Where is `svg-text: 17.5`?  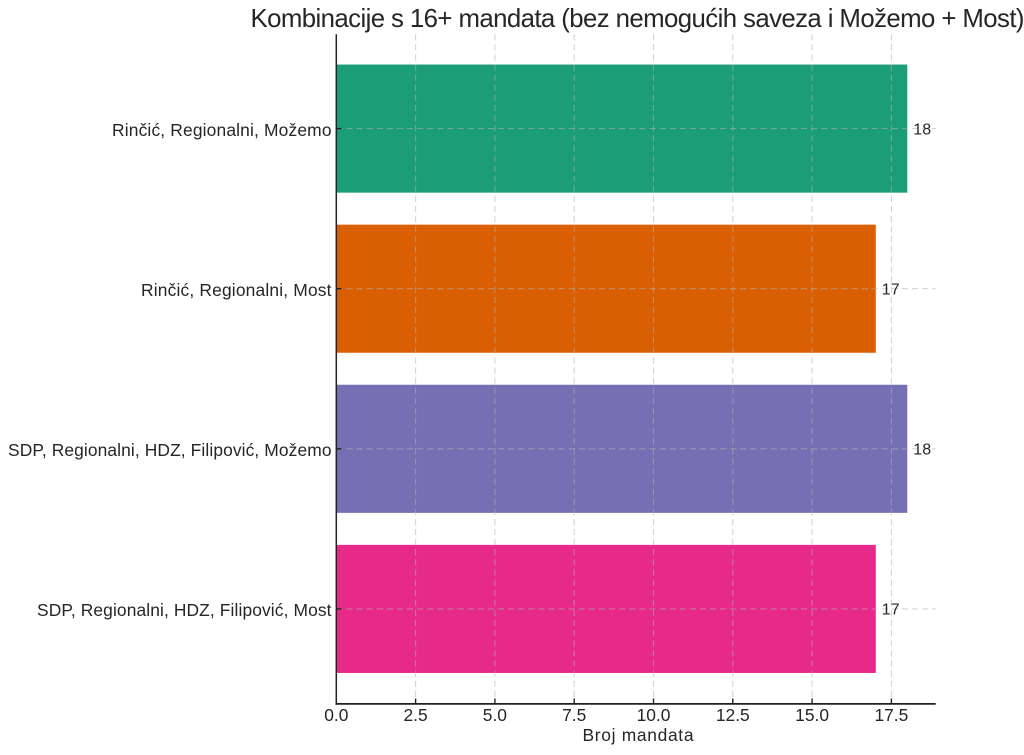
svg-text: 17.5 is located at coordinates (891, 715).